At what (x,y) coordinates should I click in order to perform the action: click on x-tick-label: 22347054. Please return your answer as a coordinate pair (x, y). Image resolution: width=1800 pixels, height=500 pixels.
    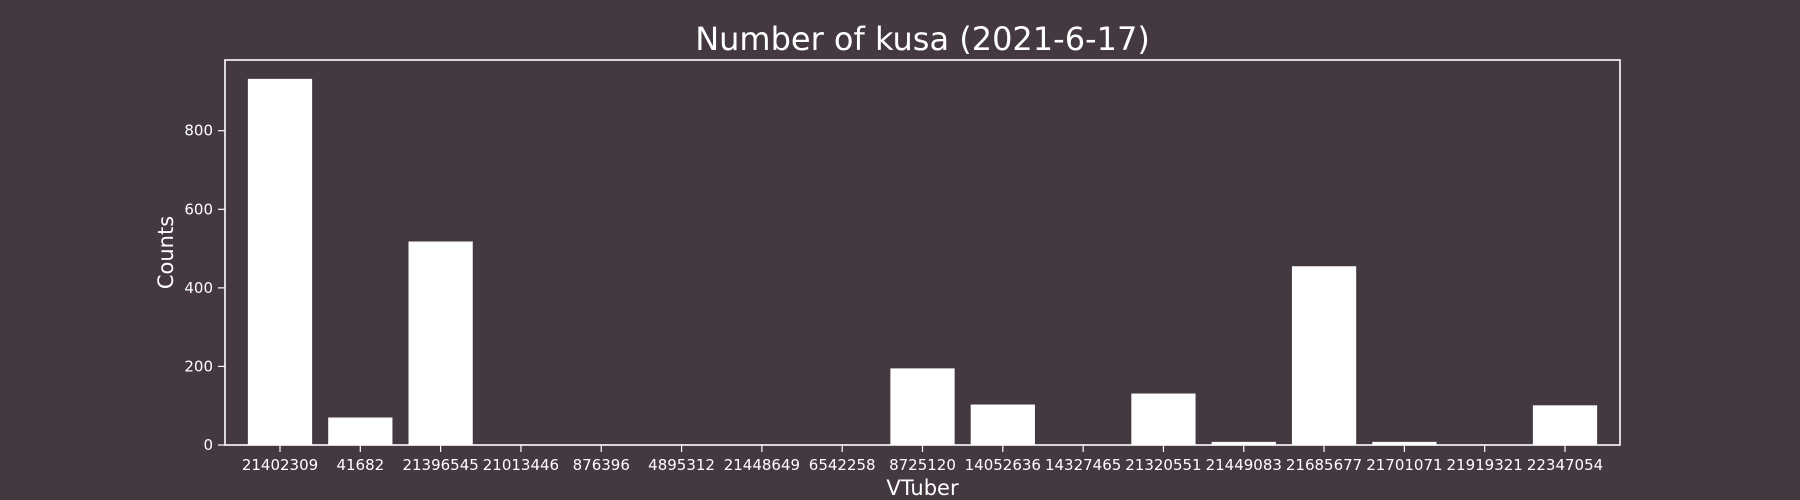
    Looking at the image, I should click on (1565, 465).